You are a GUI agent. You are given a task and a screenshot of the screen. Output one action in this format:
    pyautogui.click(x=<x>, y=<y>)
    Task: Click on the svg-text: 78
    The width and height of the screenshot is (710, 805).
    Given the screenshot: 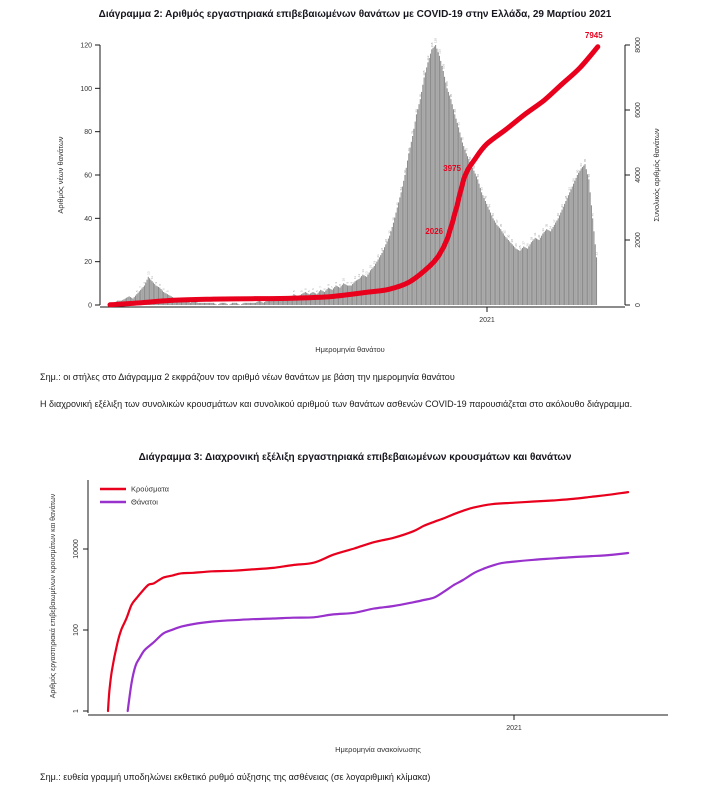 What is the action you would take?
    pyautogui.click(x=413, y=132)
    